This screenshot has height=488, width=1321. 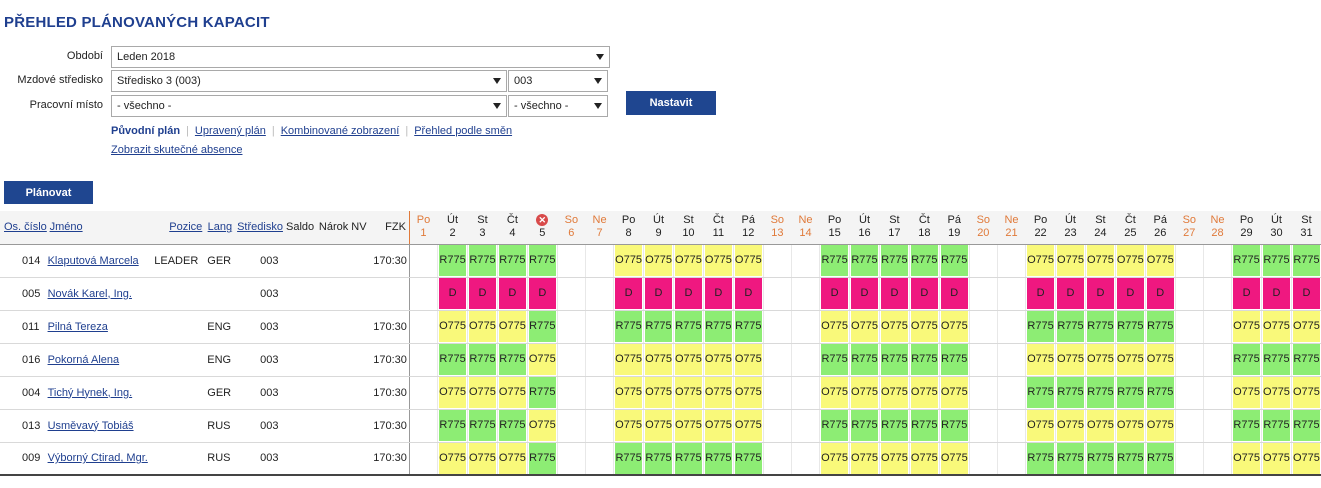 I want to click on employee-name-link: Usměvavý Tobiáš, so click(x=90, y=425).